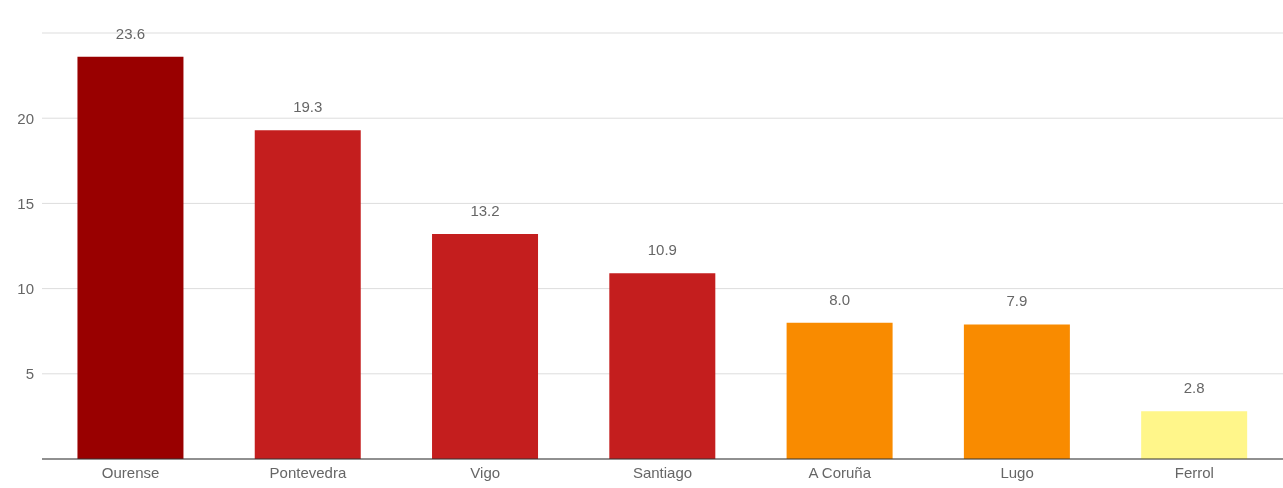 The image size is (1283, 488). Describe the element at coordinates (1017, 472) in the screenshot. I see `x-tick-label: Lugo` at that location.